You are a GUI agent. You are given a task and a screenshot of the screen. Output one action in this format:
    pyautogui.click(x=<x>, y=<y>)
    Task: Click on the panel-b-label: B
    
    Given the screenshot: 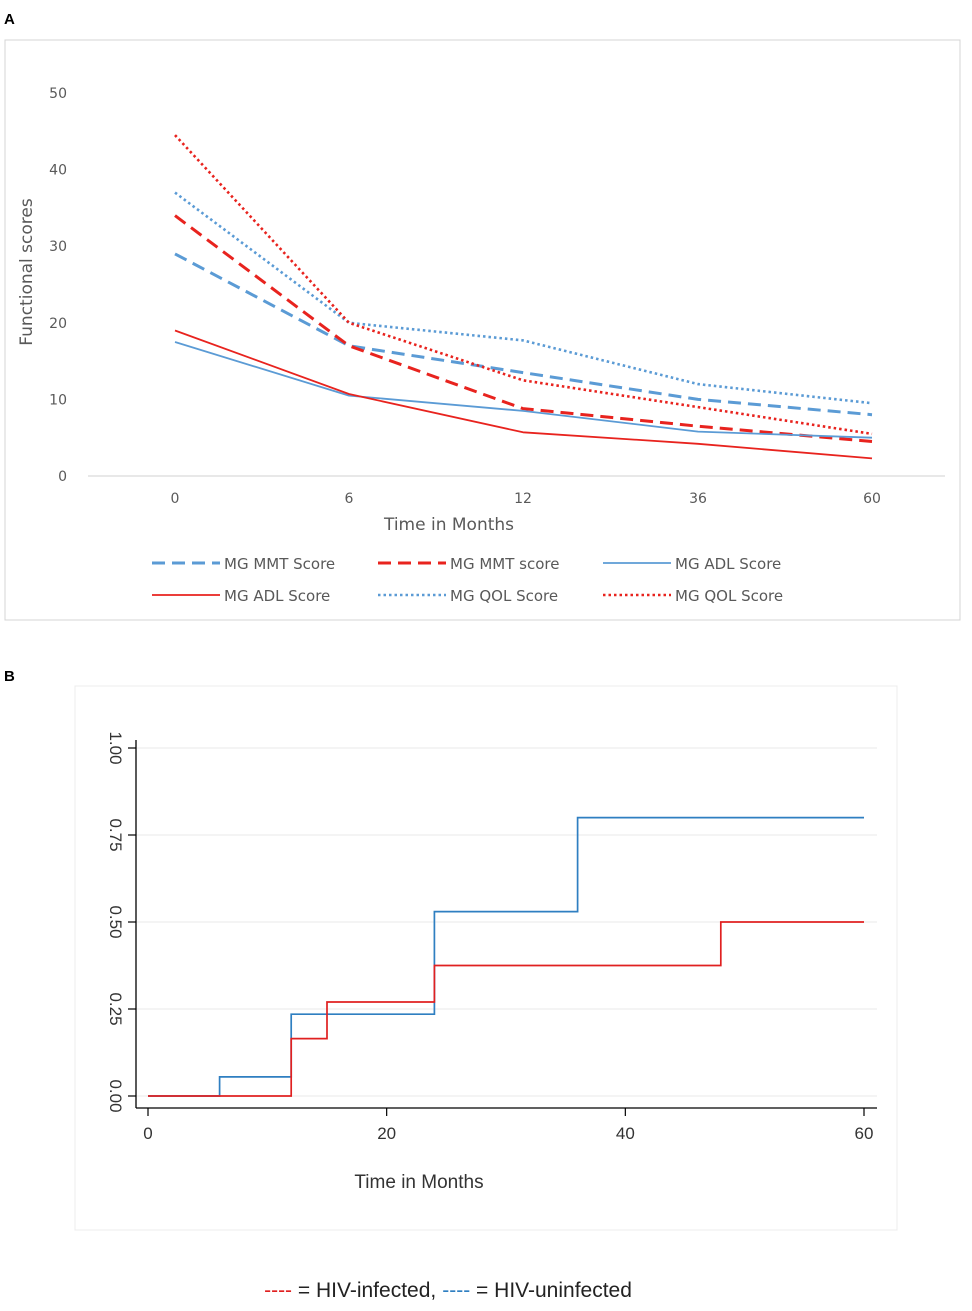 What is the action you would take?
    pyautogui.click(x=9, y=676)
    